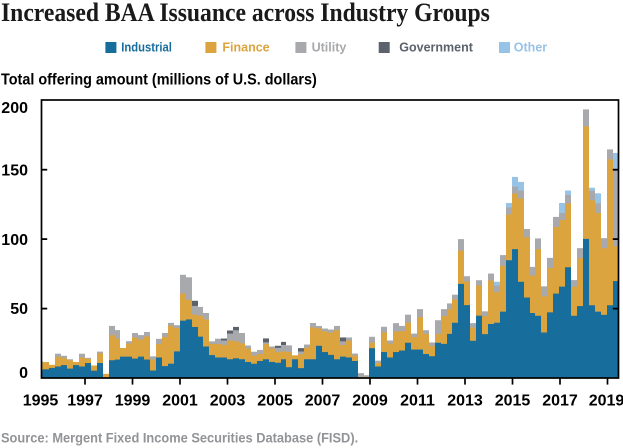  What do you see at coordinates (329, 48) in the screenshot?
I see `svg-text: Utility` at bounding box center [329, 48].